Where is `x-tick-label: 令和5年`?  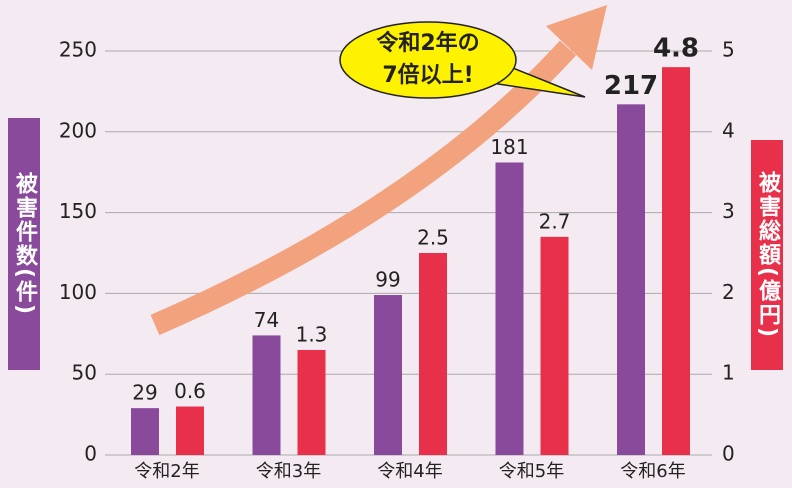
x-tick-label: 令和5年 is located at coordinates (531, 471).